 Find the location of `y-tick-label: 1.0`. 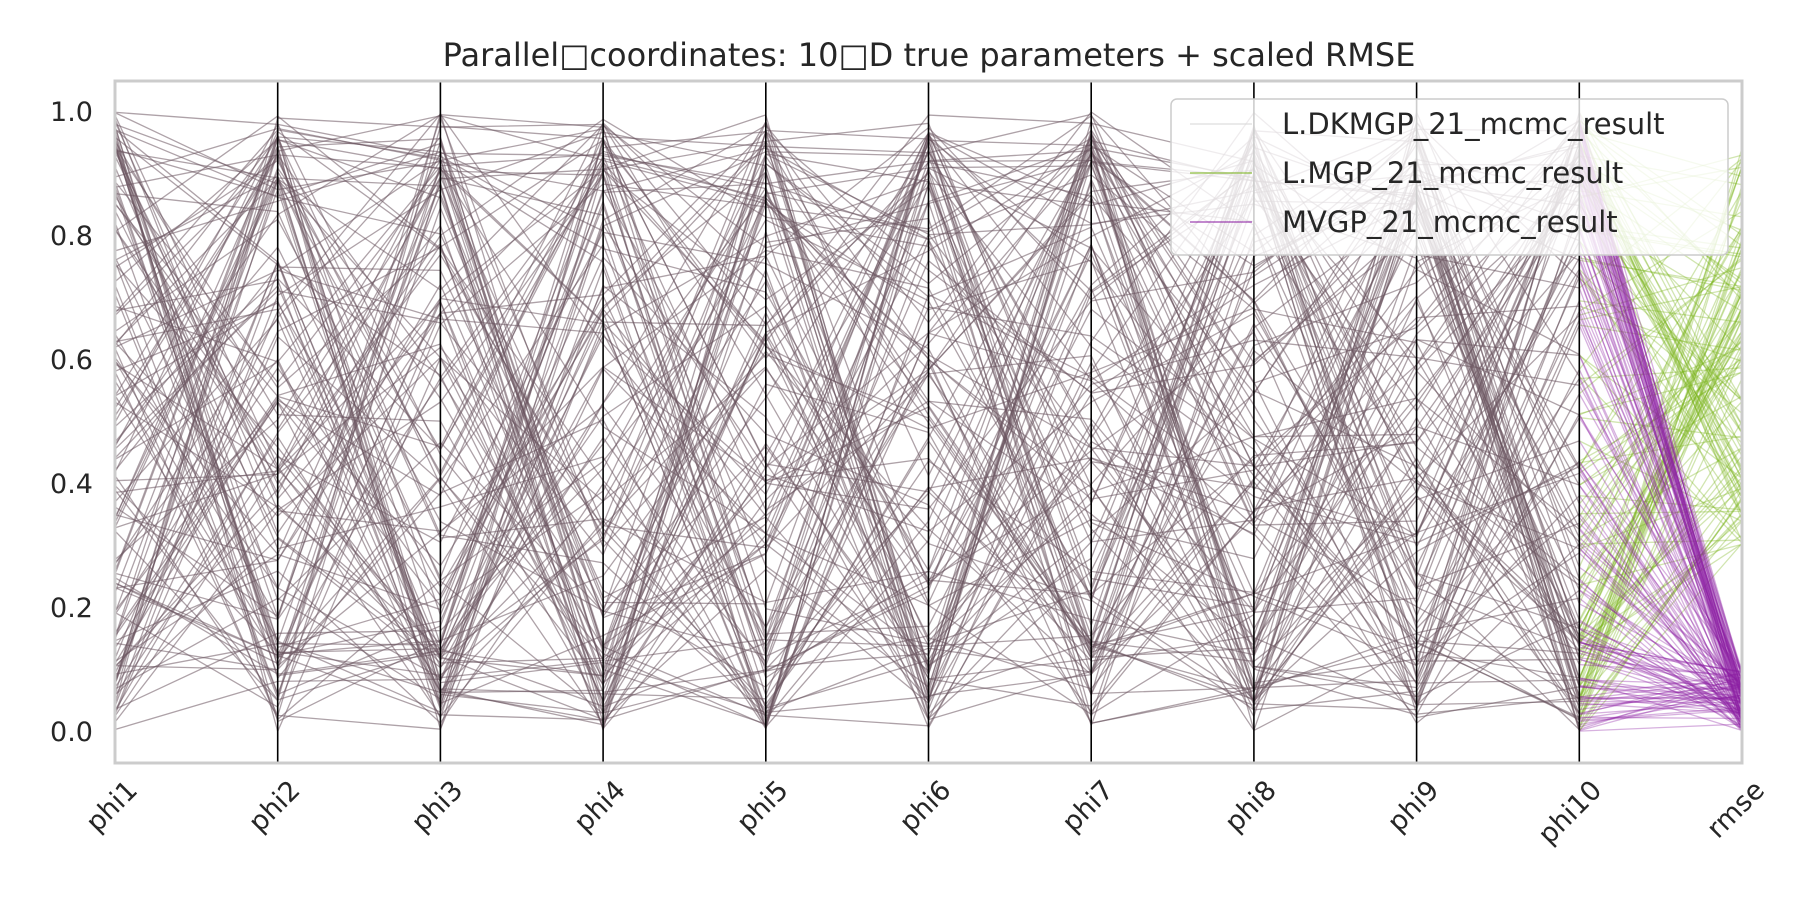

y-tick-label: 1.0 is located at coordinates (71, 112).